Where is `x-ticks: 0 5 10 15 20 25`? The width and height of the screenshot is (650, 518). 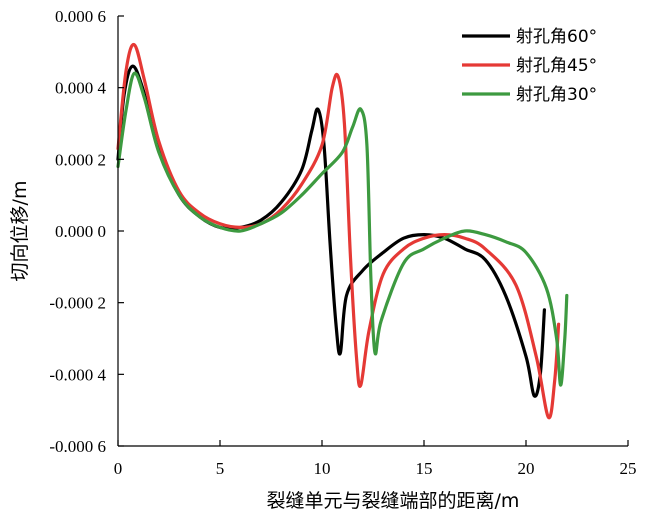
x-ticks: 0 5 10 15 20 25 is located at coordinates (375, 459).